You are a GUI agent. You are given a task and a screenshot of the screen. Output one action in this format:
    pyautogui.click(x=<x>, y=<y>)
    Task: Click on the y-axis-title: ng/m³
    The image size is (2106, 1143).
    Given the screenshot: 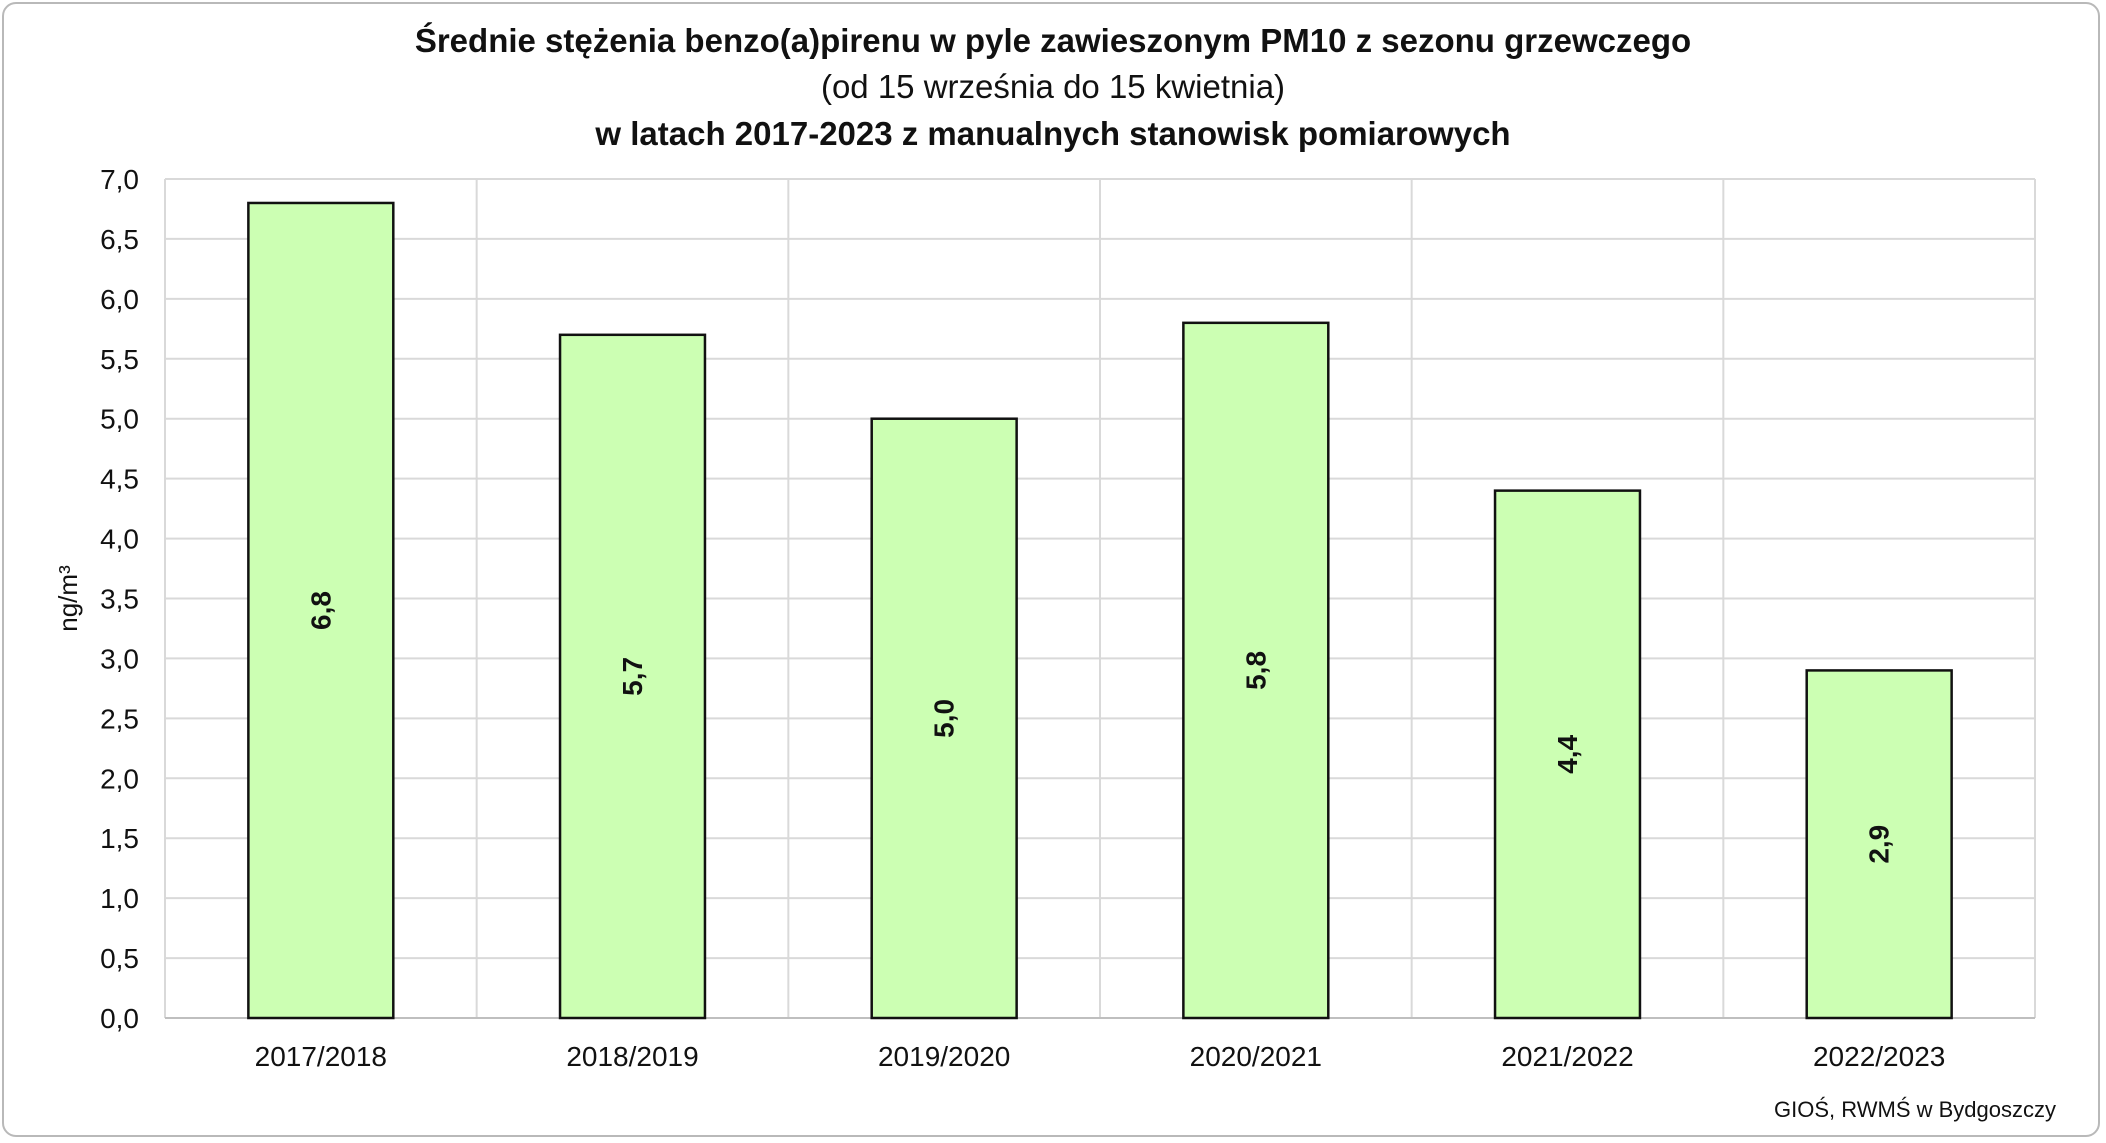 What is the action you would take?
    pyautogui.click(x=68, y=598)
    